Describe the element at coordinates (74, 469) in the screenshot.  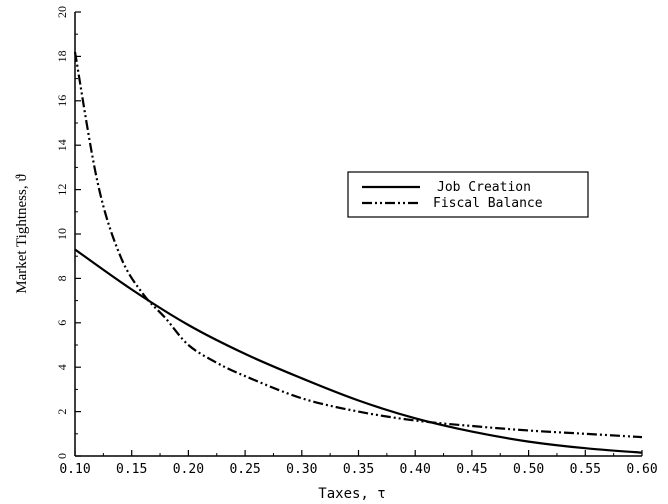
I see `x-tick-label: 0.10` at that location.